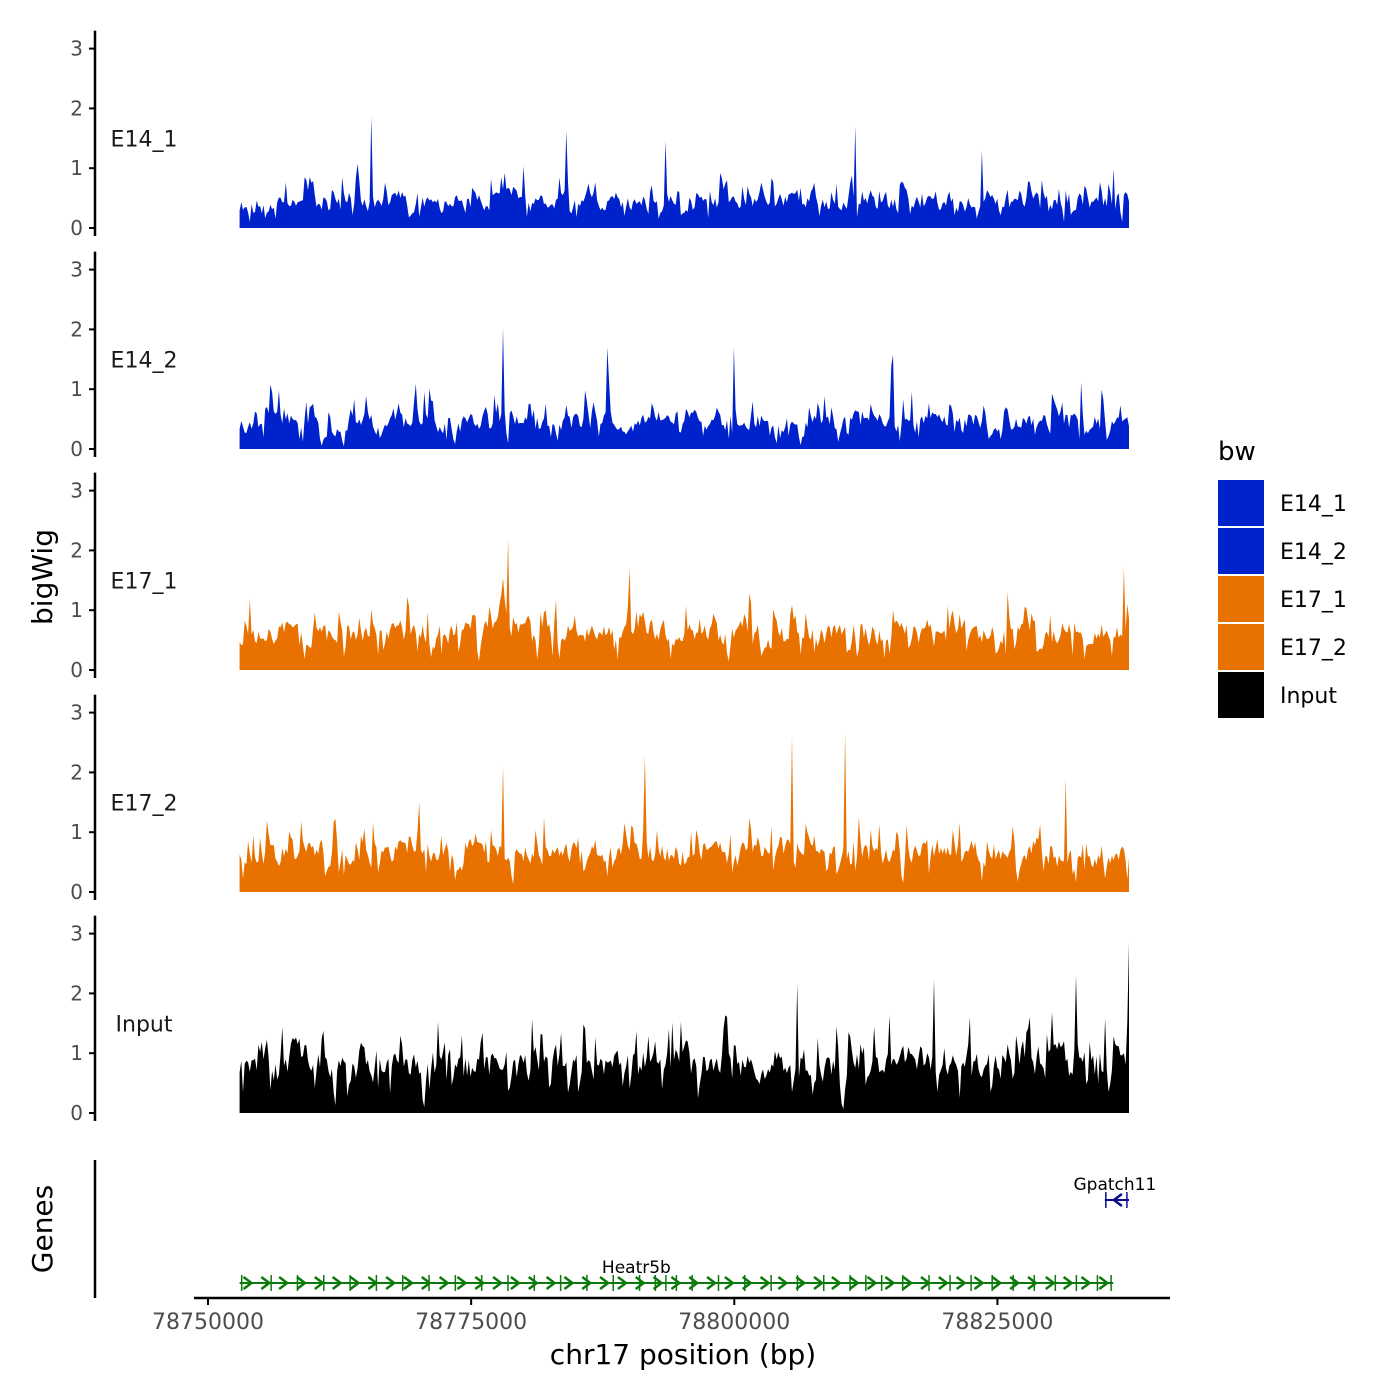 The height and width of the screenshot is (1400, 1400). What do you see at coordinates (734, 1322) in the screenshot?
I see `x-tick-label: 78800000` at bounding box center [734, 1322].